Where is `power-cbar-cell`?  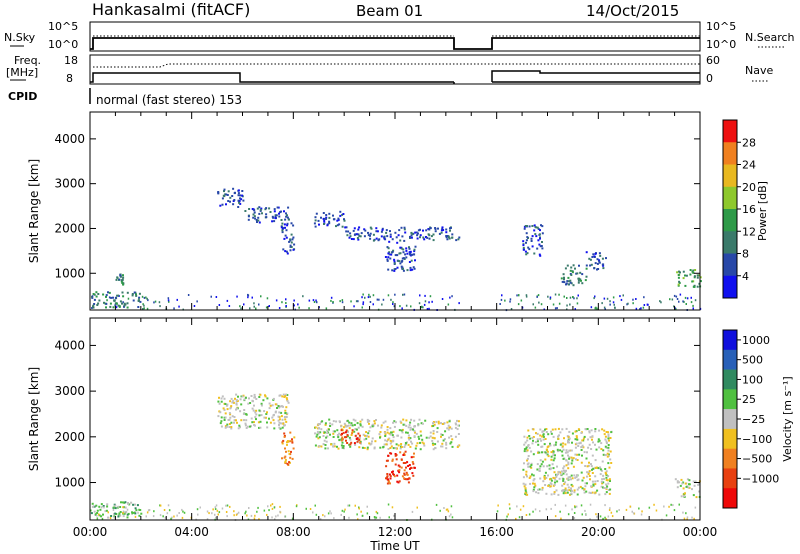 power-cbar-cell is located at coordinates (730, 198).